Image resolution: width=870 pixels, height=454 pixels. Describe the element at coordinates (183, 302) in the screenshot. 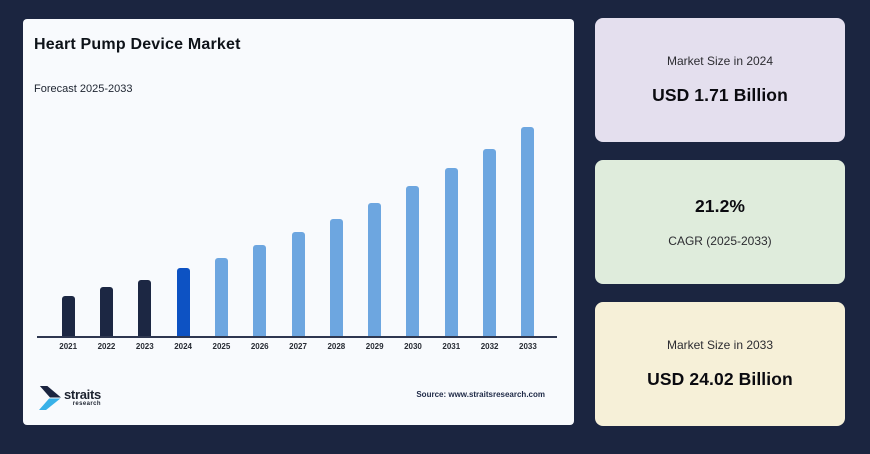

I see `bar-2024` at that location.